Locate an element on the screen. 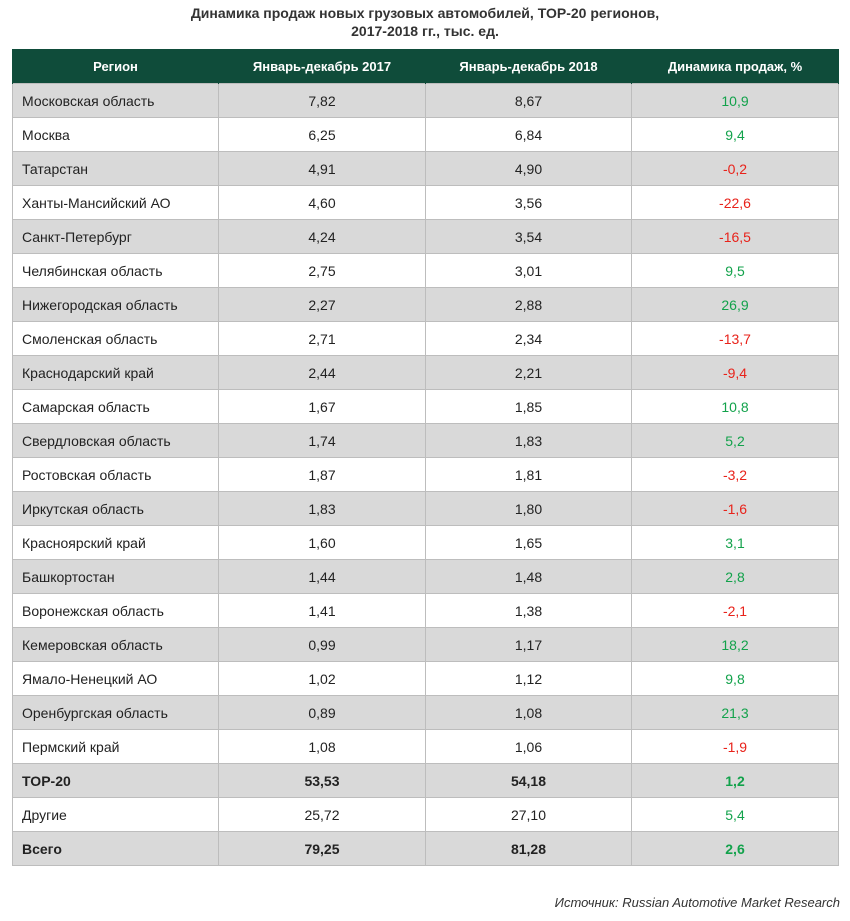  table-row: Санкт-Петербург 4,24 3,54 -16,5 is located at coordinates (425, 236).